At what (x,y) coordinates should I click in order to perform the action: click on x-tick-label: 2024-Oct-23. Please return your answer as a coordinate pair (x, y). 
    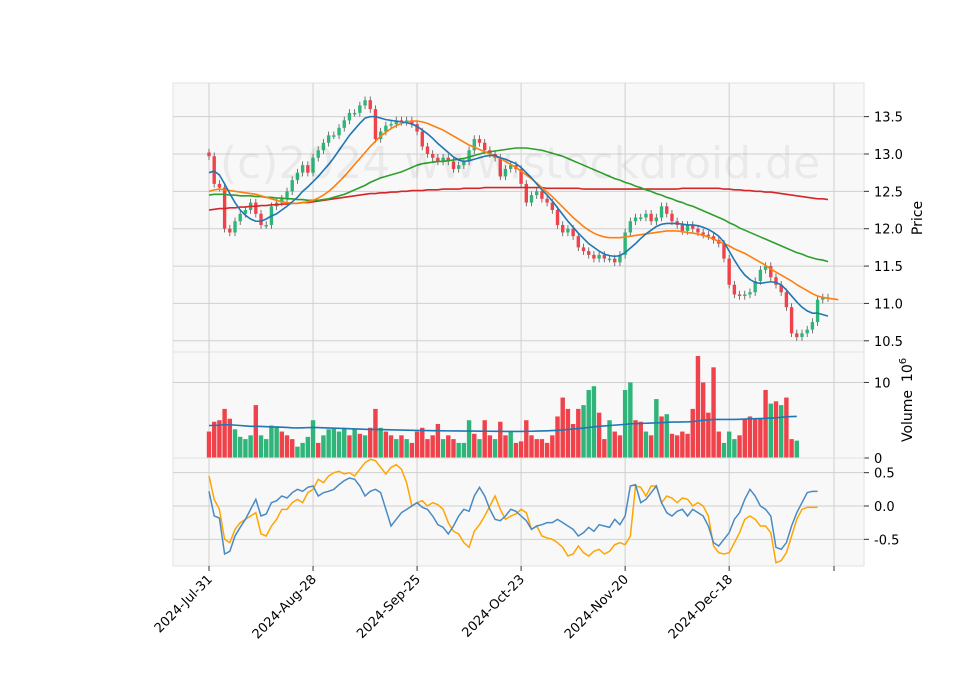
    Looking at the image, I should click on (493, 606).